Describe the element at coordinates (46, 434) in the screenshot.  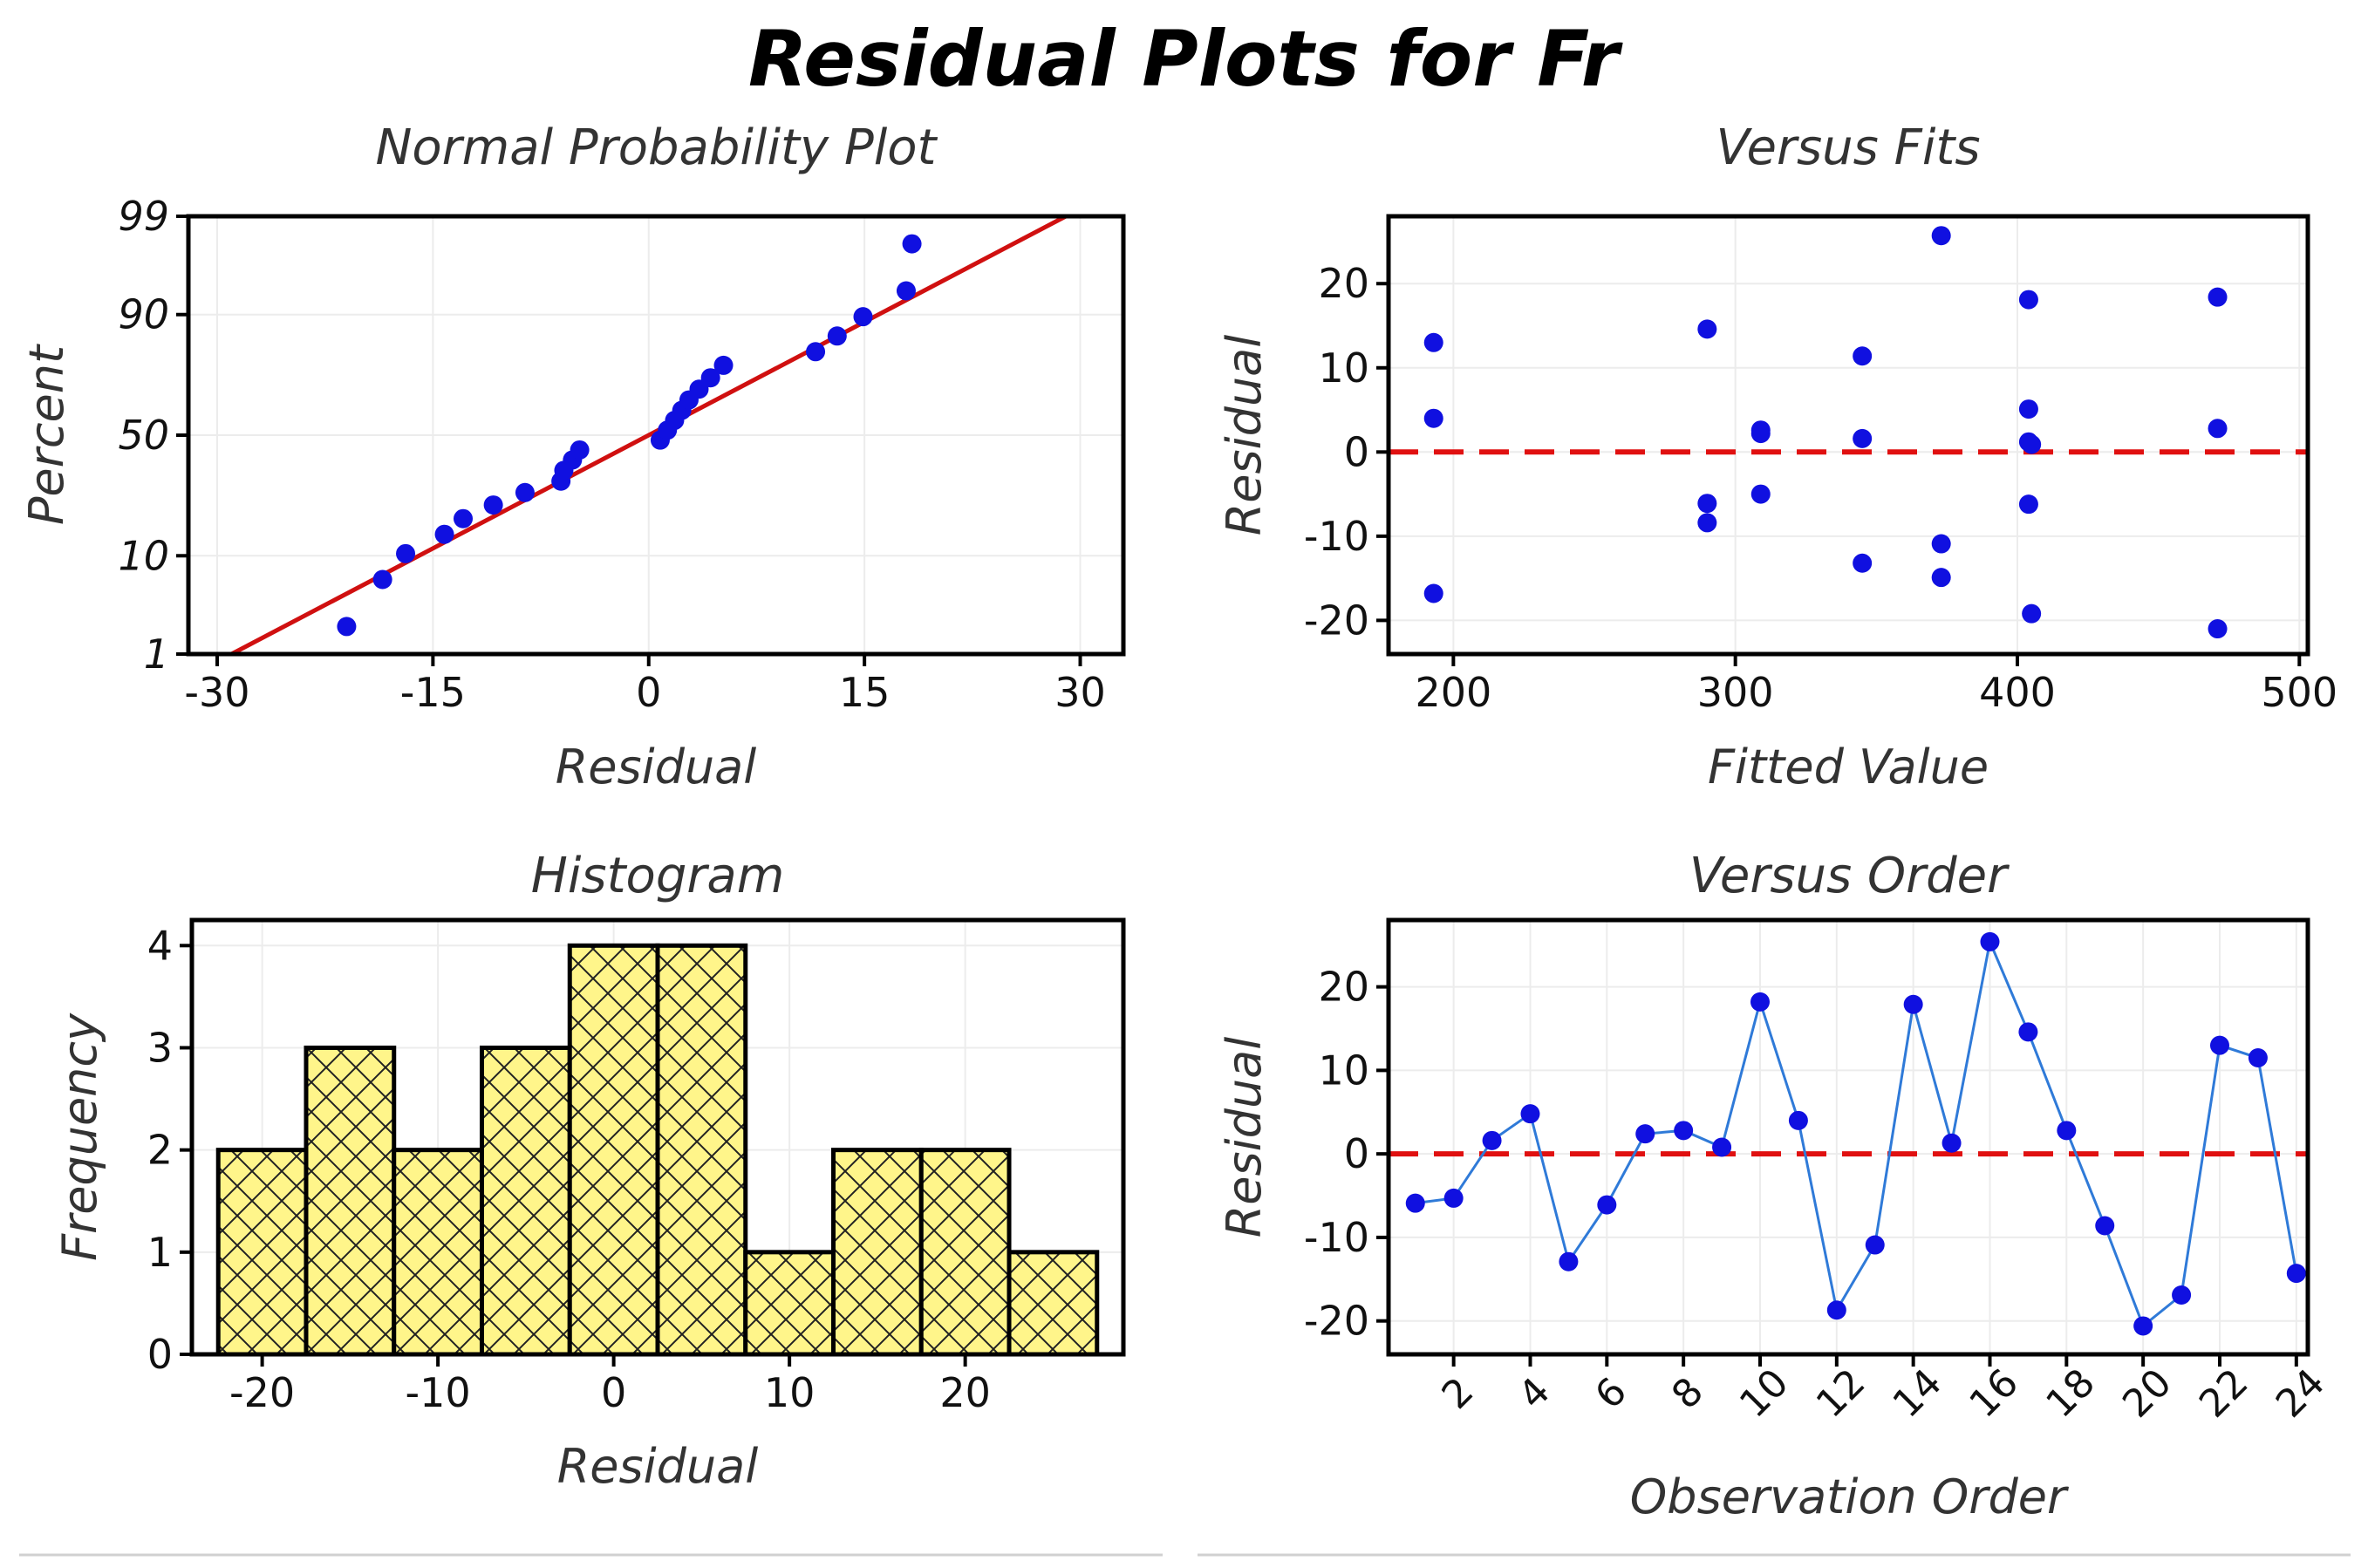
I see `y-axis-label: Percent` at that location.